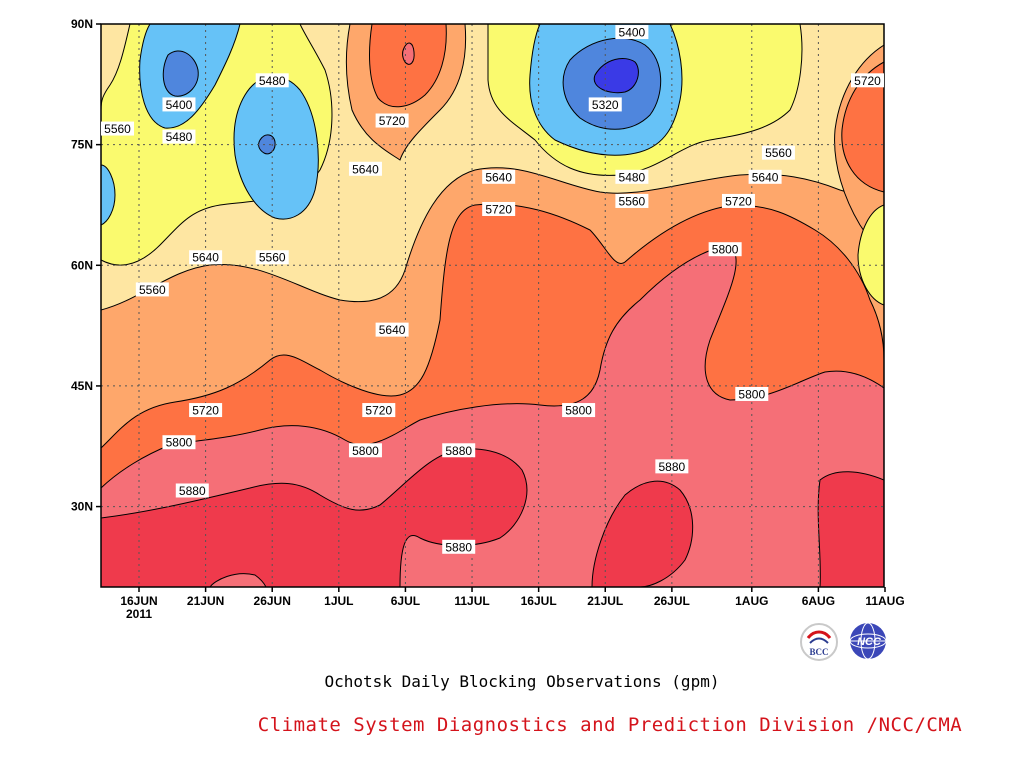  What do you see at coordinates (884, 601) in the screenshot?
I see `x-tick-label: 11AUG` at bounding box center [884, 601].